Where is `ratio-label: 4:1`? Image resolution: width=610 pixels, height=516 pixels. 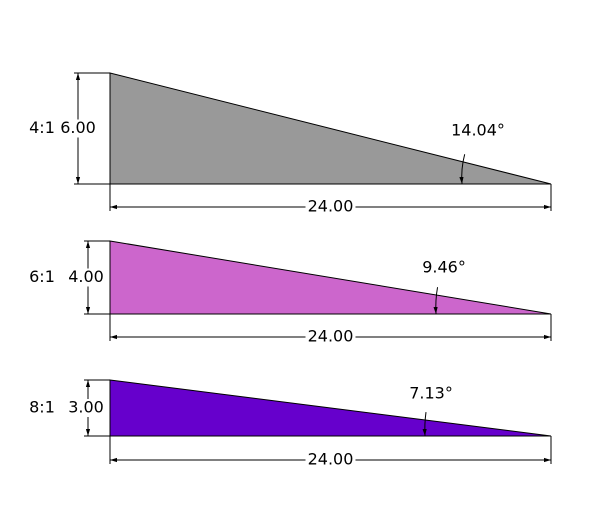 ratio-label: 4:1 is located at coordinates (42, 127).